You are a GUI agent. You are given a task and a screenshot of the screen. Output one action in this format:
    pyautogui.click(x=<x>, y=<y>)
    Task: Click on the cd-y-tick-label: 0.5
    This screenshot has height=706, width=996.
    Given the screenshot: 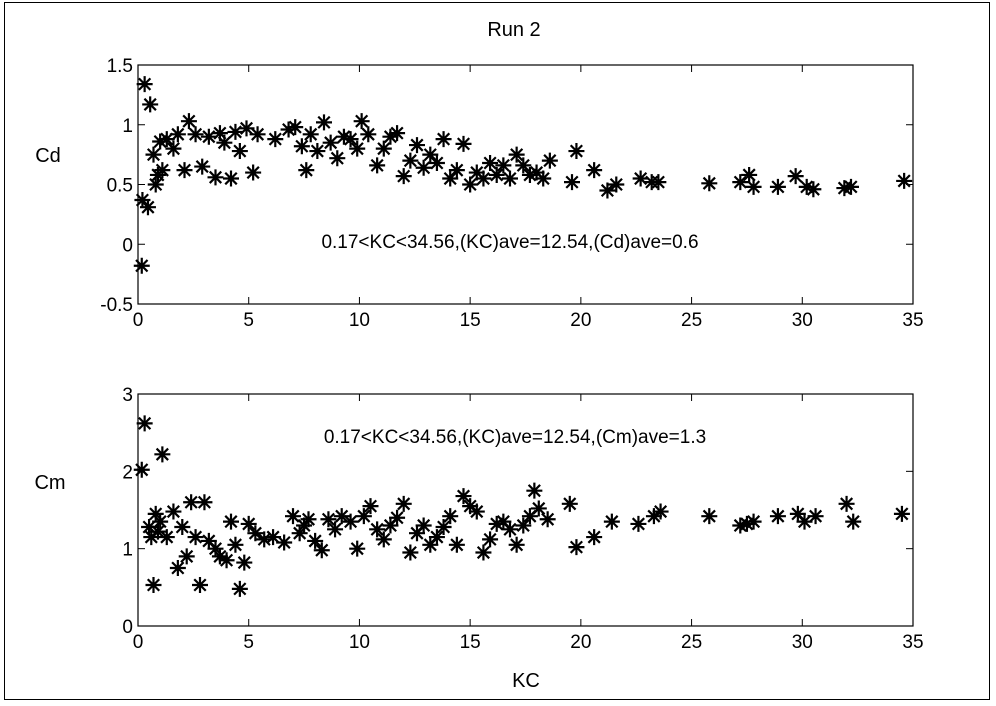 What is the action you would take?
    pyautogui.click(x=120, y=186)
    